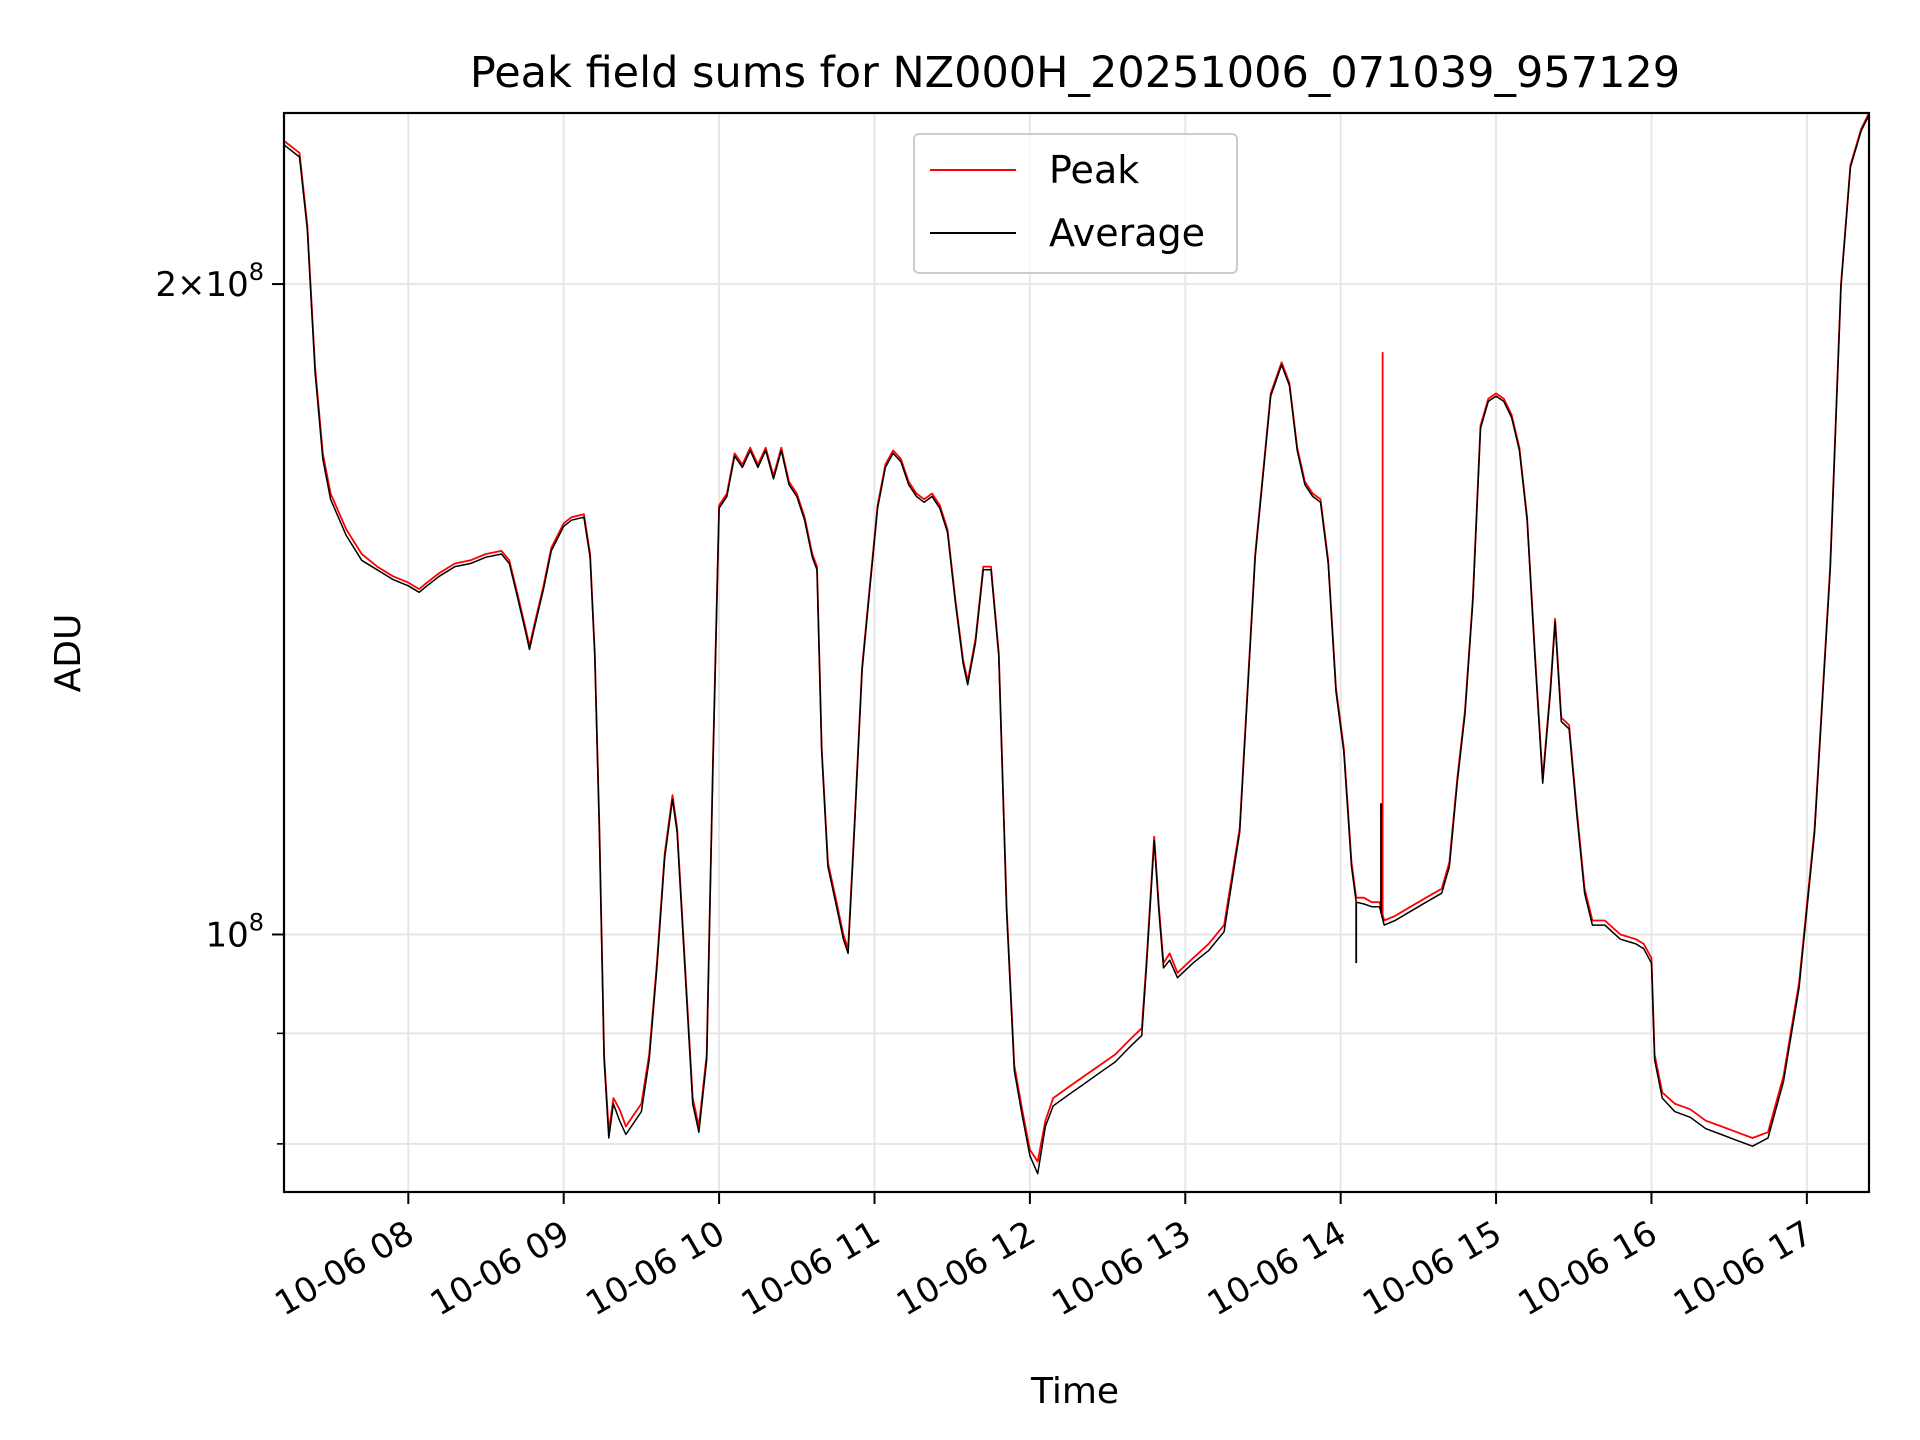  I want to click on x-axis-label: Time, so click(1074, 1391).